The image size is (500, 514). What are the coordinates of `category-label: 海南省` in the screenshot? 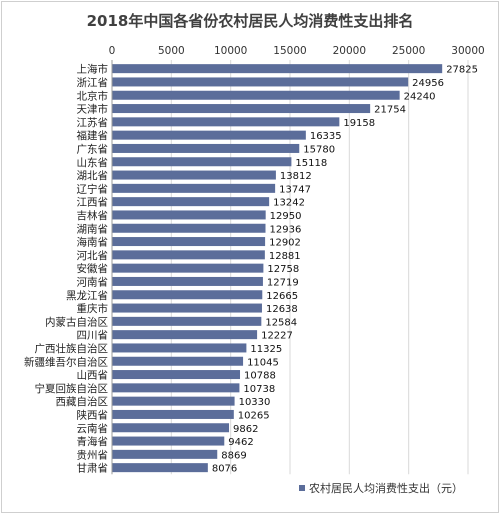 It's located at (93, 242).